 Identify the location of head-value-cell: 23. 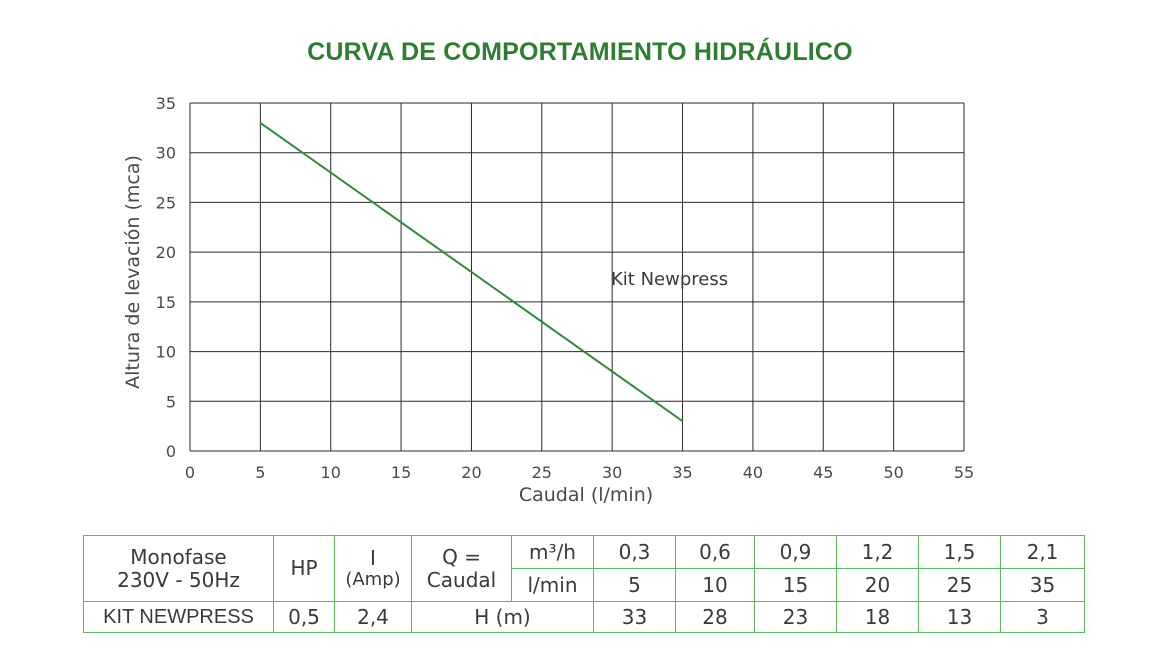
(795, 617).